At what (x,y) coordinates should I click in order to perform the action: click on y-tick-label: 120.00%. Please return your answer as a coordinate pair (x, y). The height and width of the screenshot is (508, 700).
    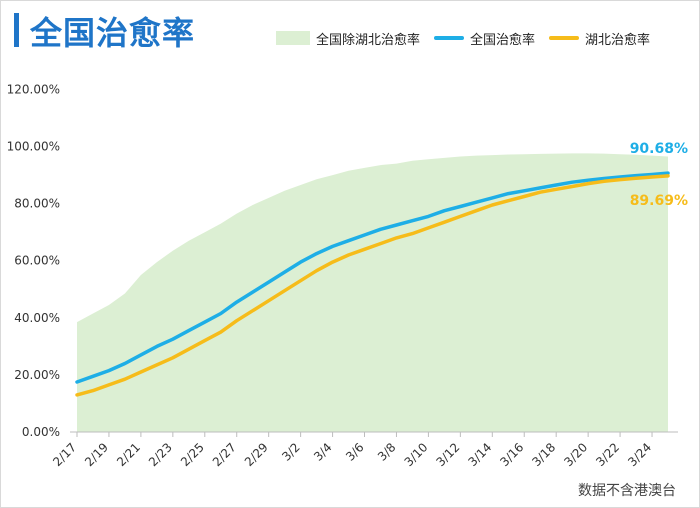
    Looking at the image, I should click on (33, 89).